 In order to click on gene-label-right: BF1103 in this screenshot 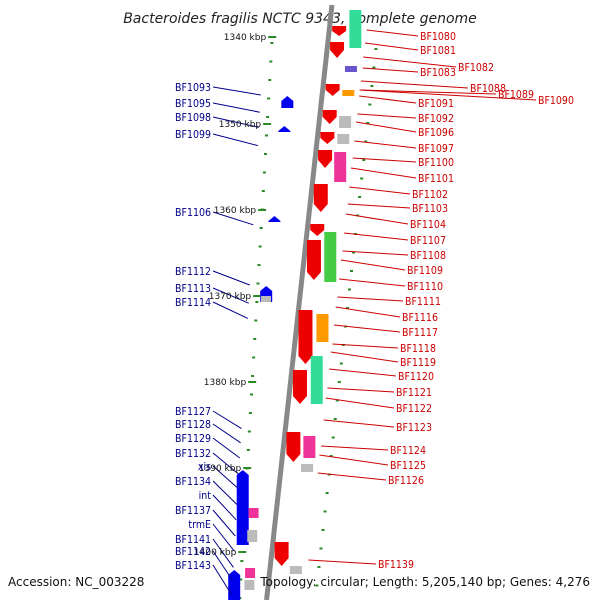, I will do `click(430, 209)`.